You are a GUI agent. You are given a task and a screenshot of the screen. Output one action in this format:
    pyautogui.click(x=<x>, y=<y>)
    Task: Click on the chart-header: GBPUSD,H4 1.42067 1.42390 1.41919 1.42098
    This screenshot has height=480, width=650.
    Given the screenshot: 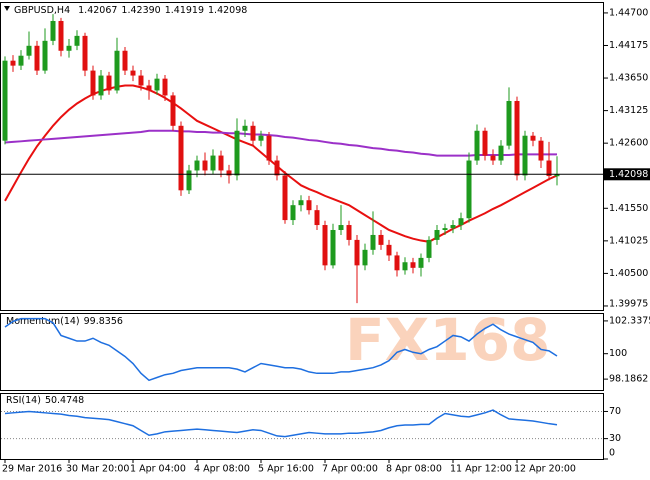 What is the action you would take?
    pyautogui.click(x=130, y=10)
    